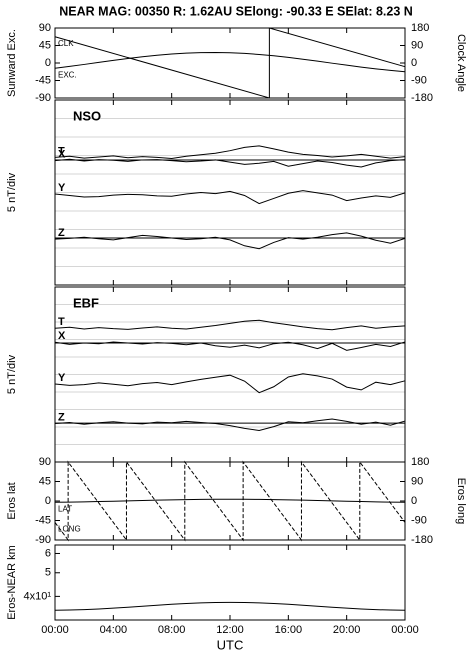  What do you see at coordinates (461, 63) in the screenshot?
I see `y2-axis-title: Clock Angle` at bounding box center [461, 63].